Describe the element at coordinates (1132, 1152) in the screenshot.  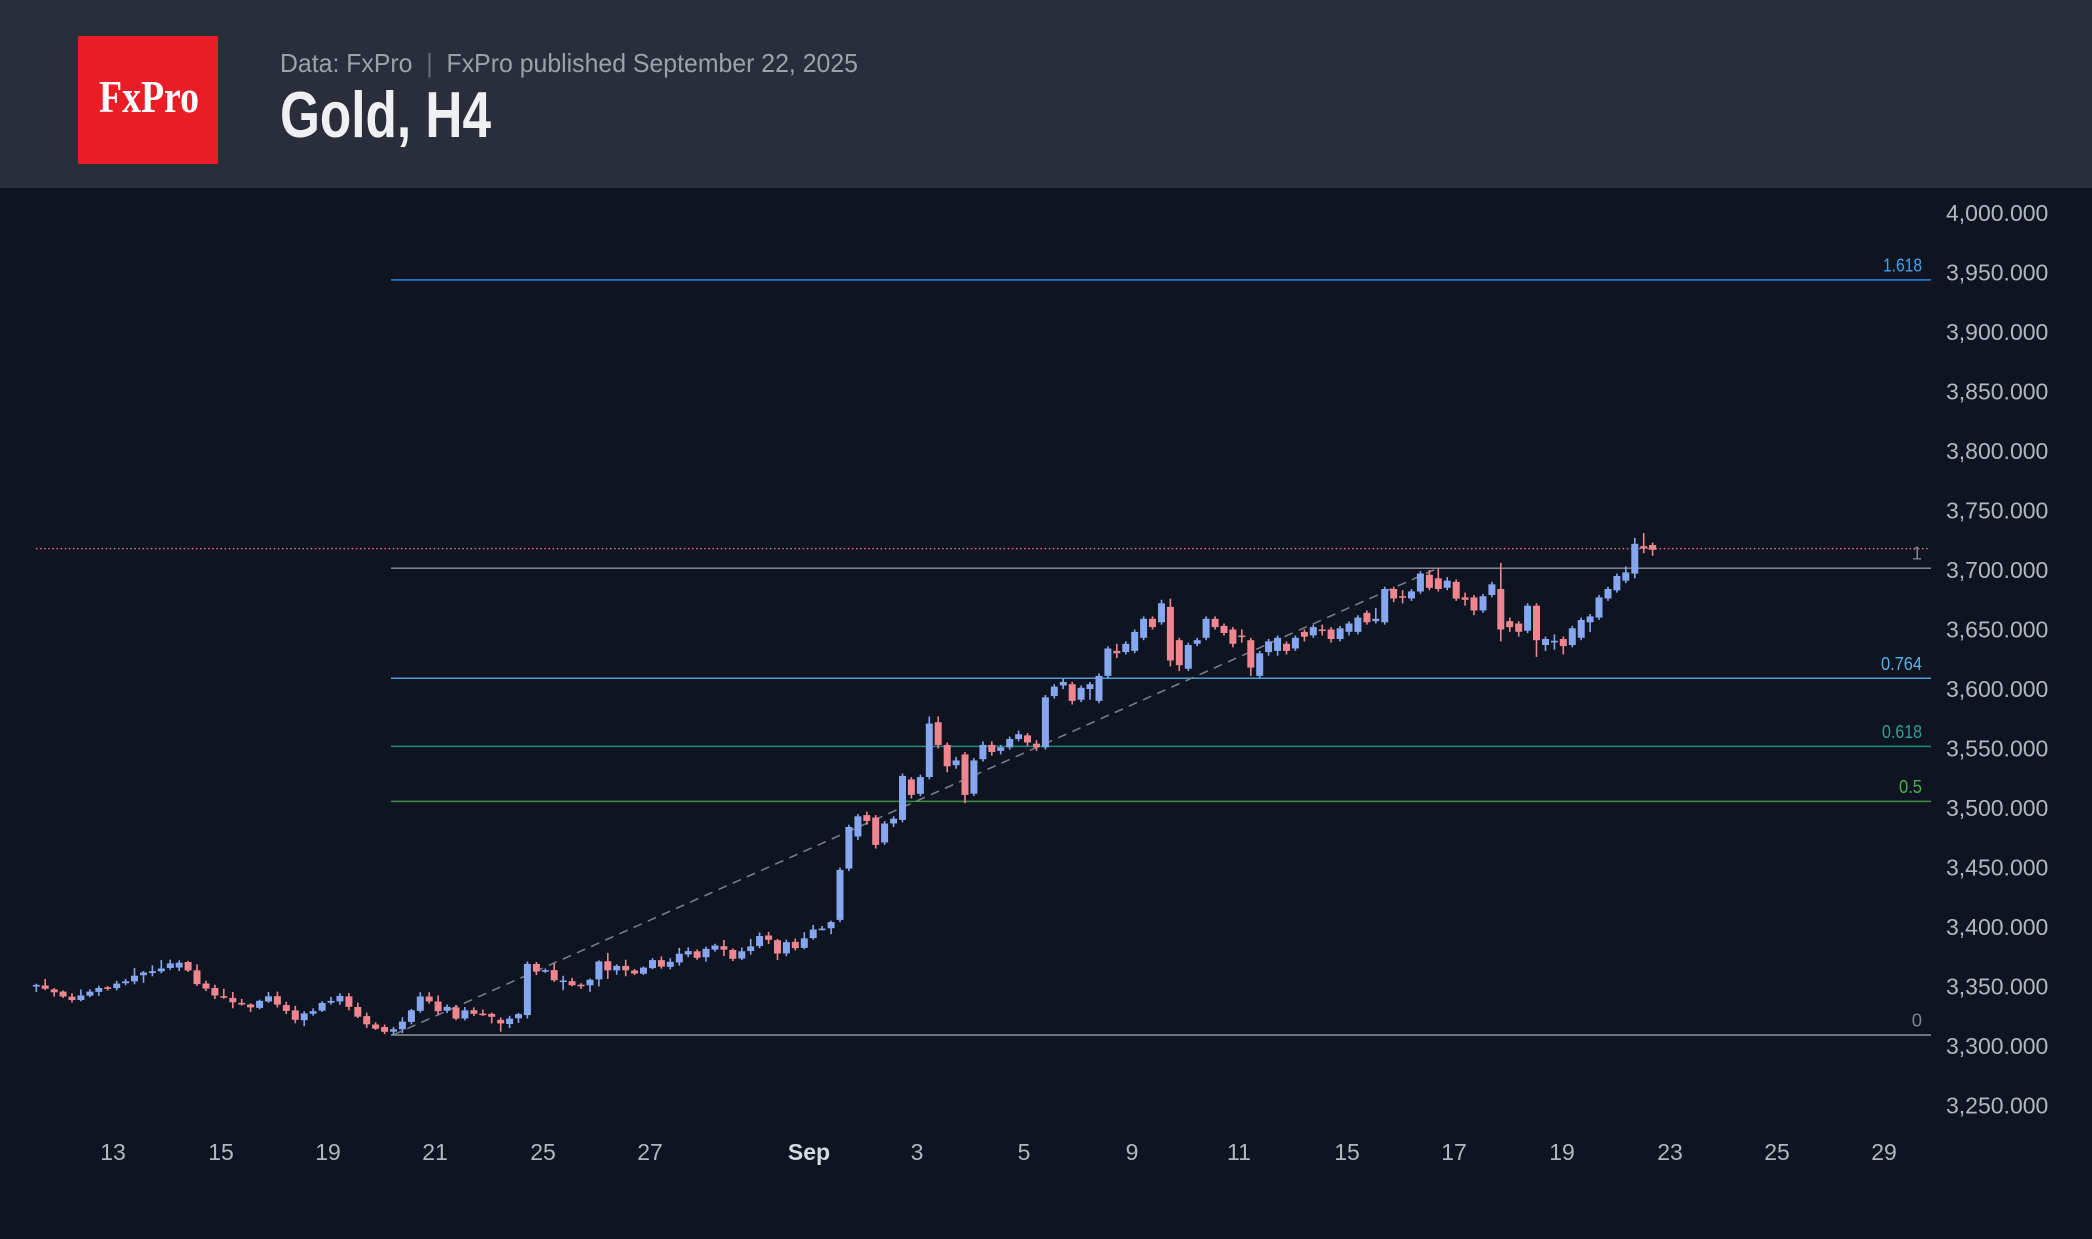
I see `svg-text: 9` at that location.